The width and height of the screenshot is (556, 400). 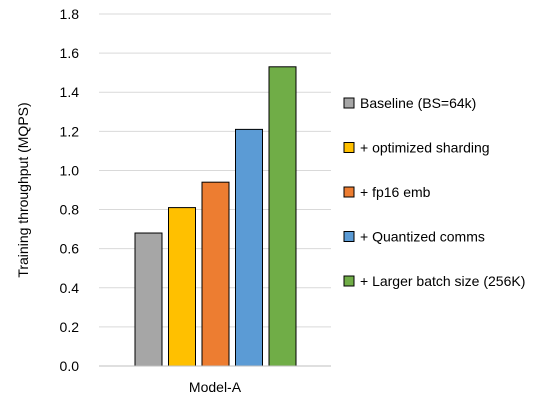 What do you see at coordinates (70, 366) in the screenshot?
I see `y-tick-label: 0.0` at bounding box center [70, 366].